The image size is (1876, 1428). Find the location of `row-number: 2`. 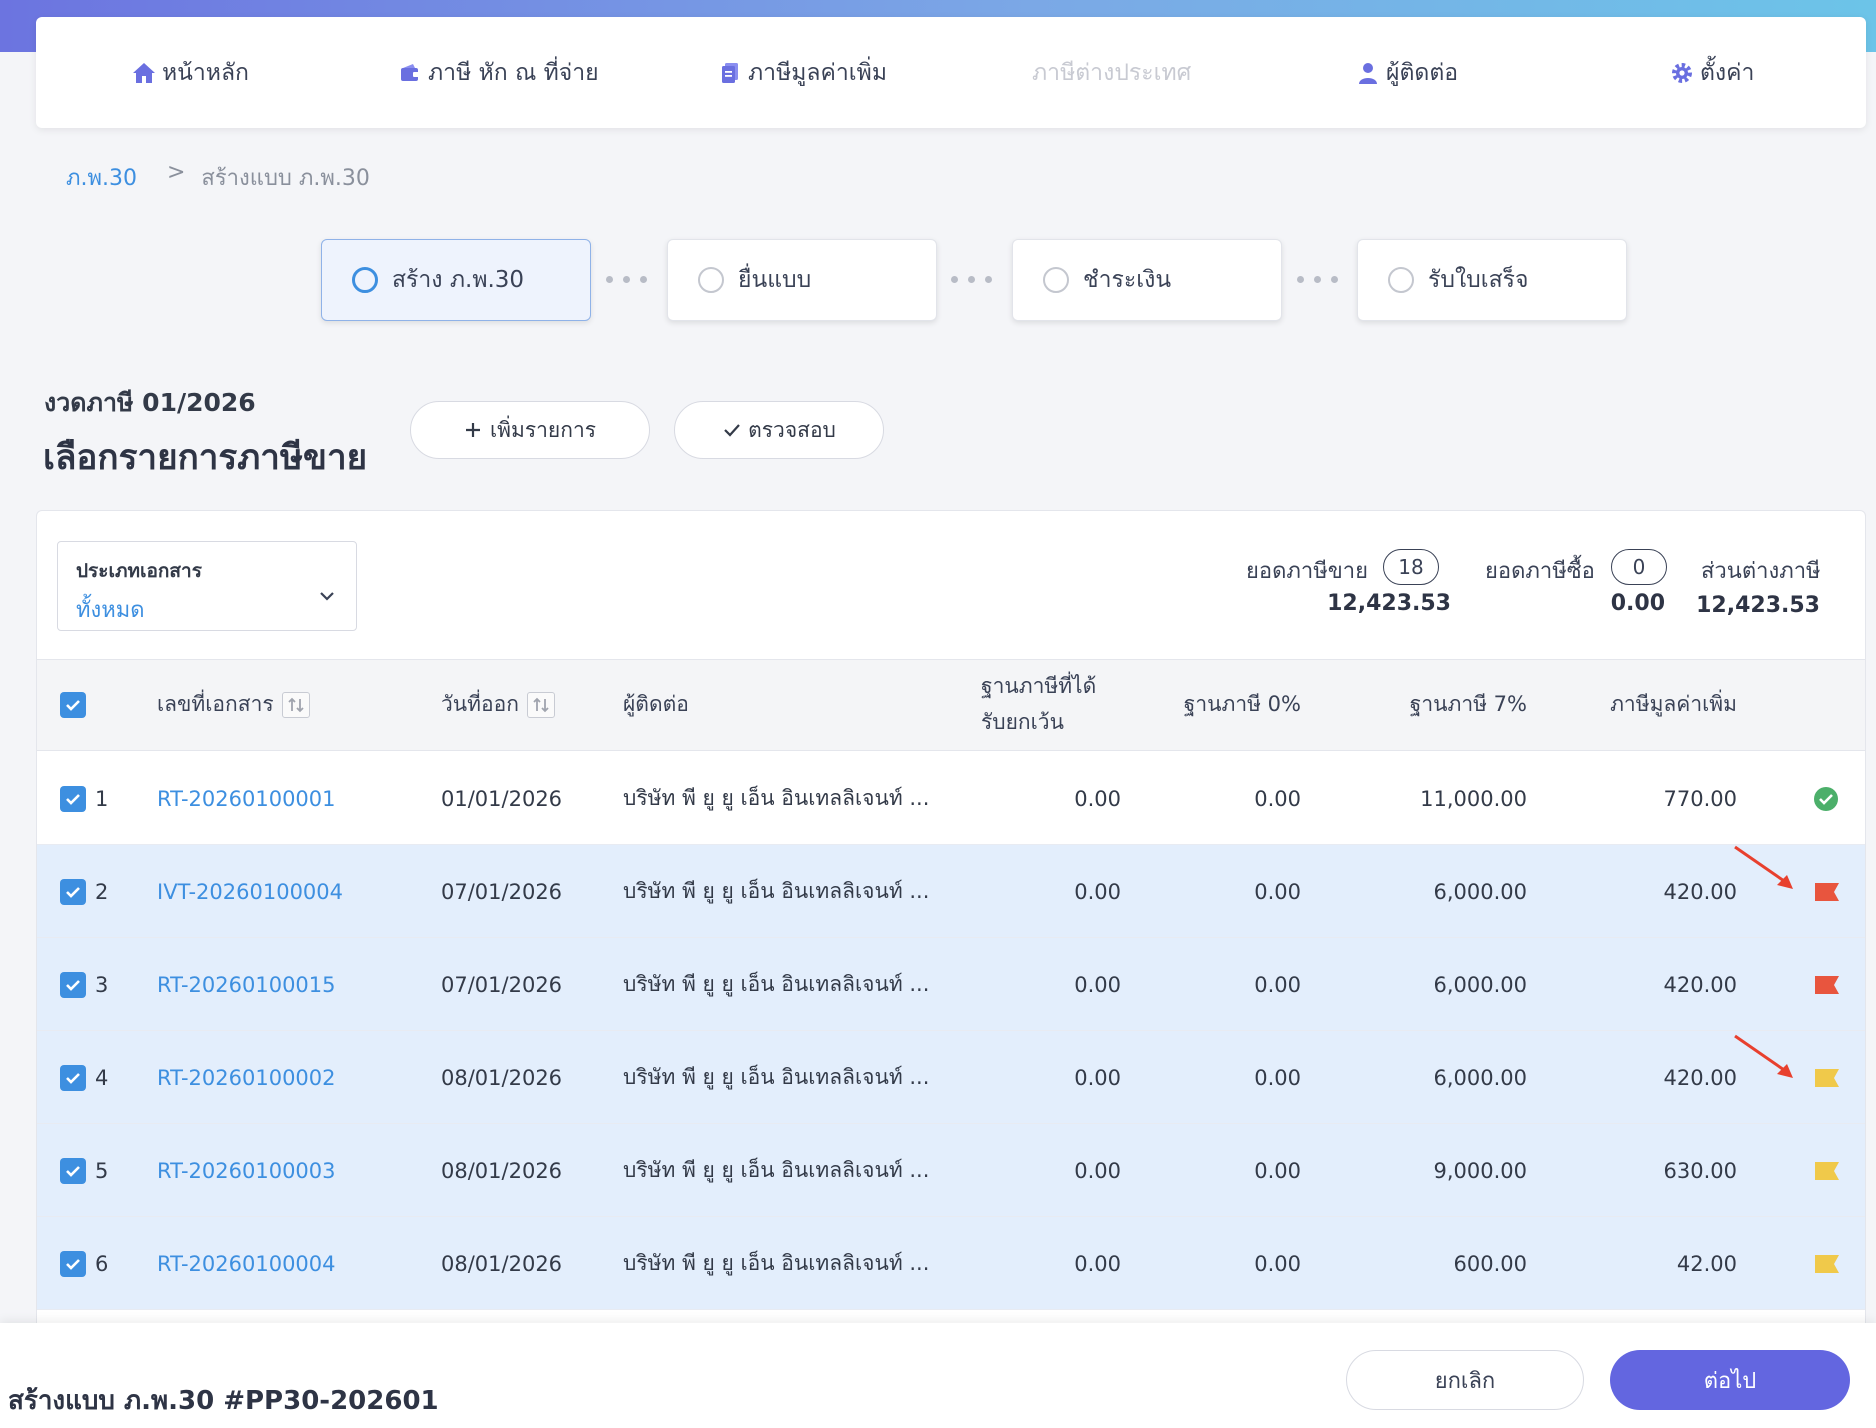

row-number: 2 is located at coordinates (102, 891).